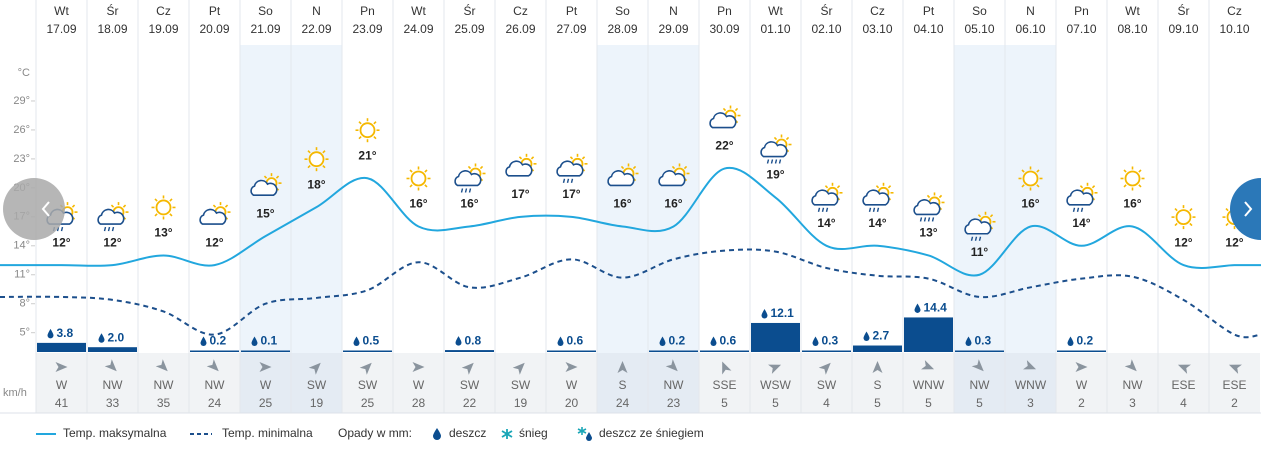 The image size is (1261, 452). I want to click on weekday: Pn, so click(724, 11).